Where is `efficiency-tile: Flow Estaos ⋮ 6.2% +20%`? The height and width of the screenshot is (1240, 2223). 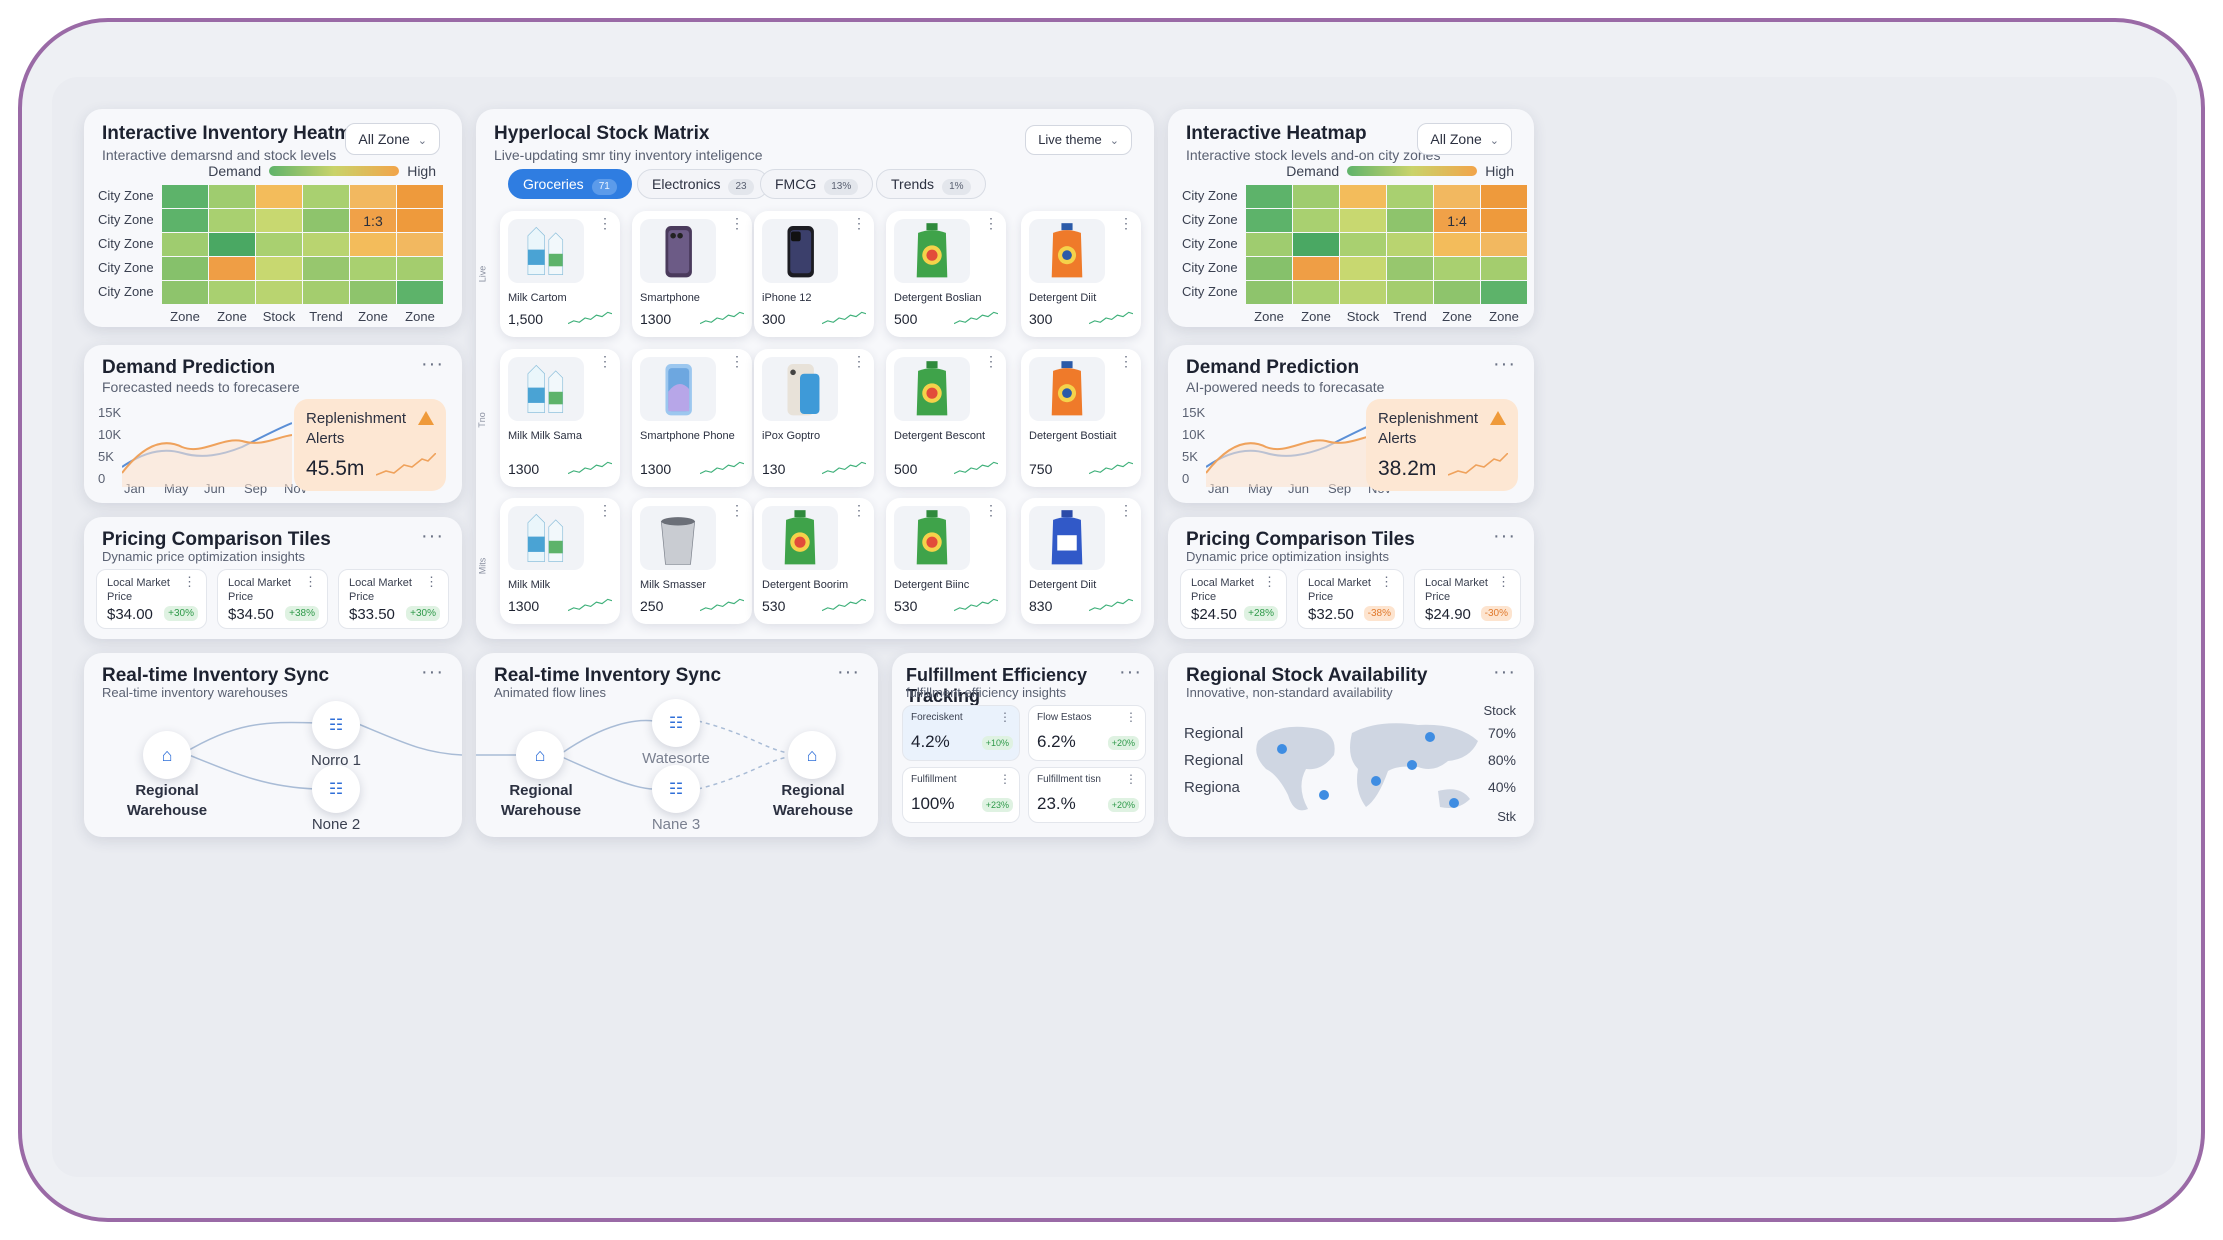 efficiency-tile: Flow Estaos ⋮ 6.2% +20% is located at coordinates (1087, 733).